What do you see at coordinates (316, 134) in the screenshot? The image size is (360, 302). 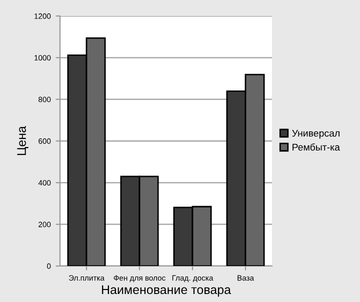 I see `legend-label: Универсал` at bounding box center [316, 134].